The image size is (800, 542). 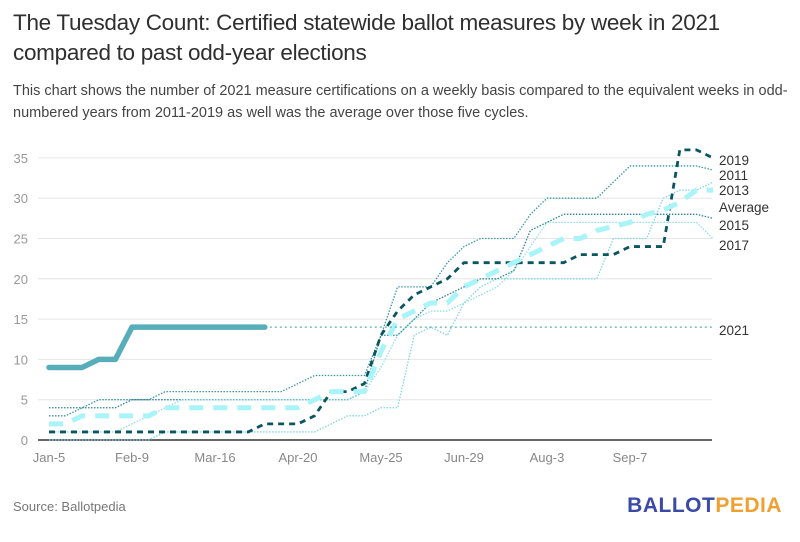 I want to click on x-tick-label: Sep-7, so click(x=630, y=457).